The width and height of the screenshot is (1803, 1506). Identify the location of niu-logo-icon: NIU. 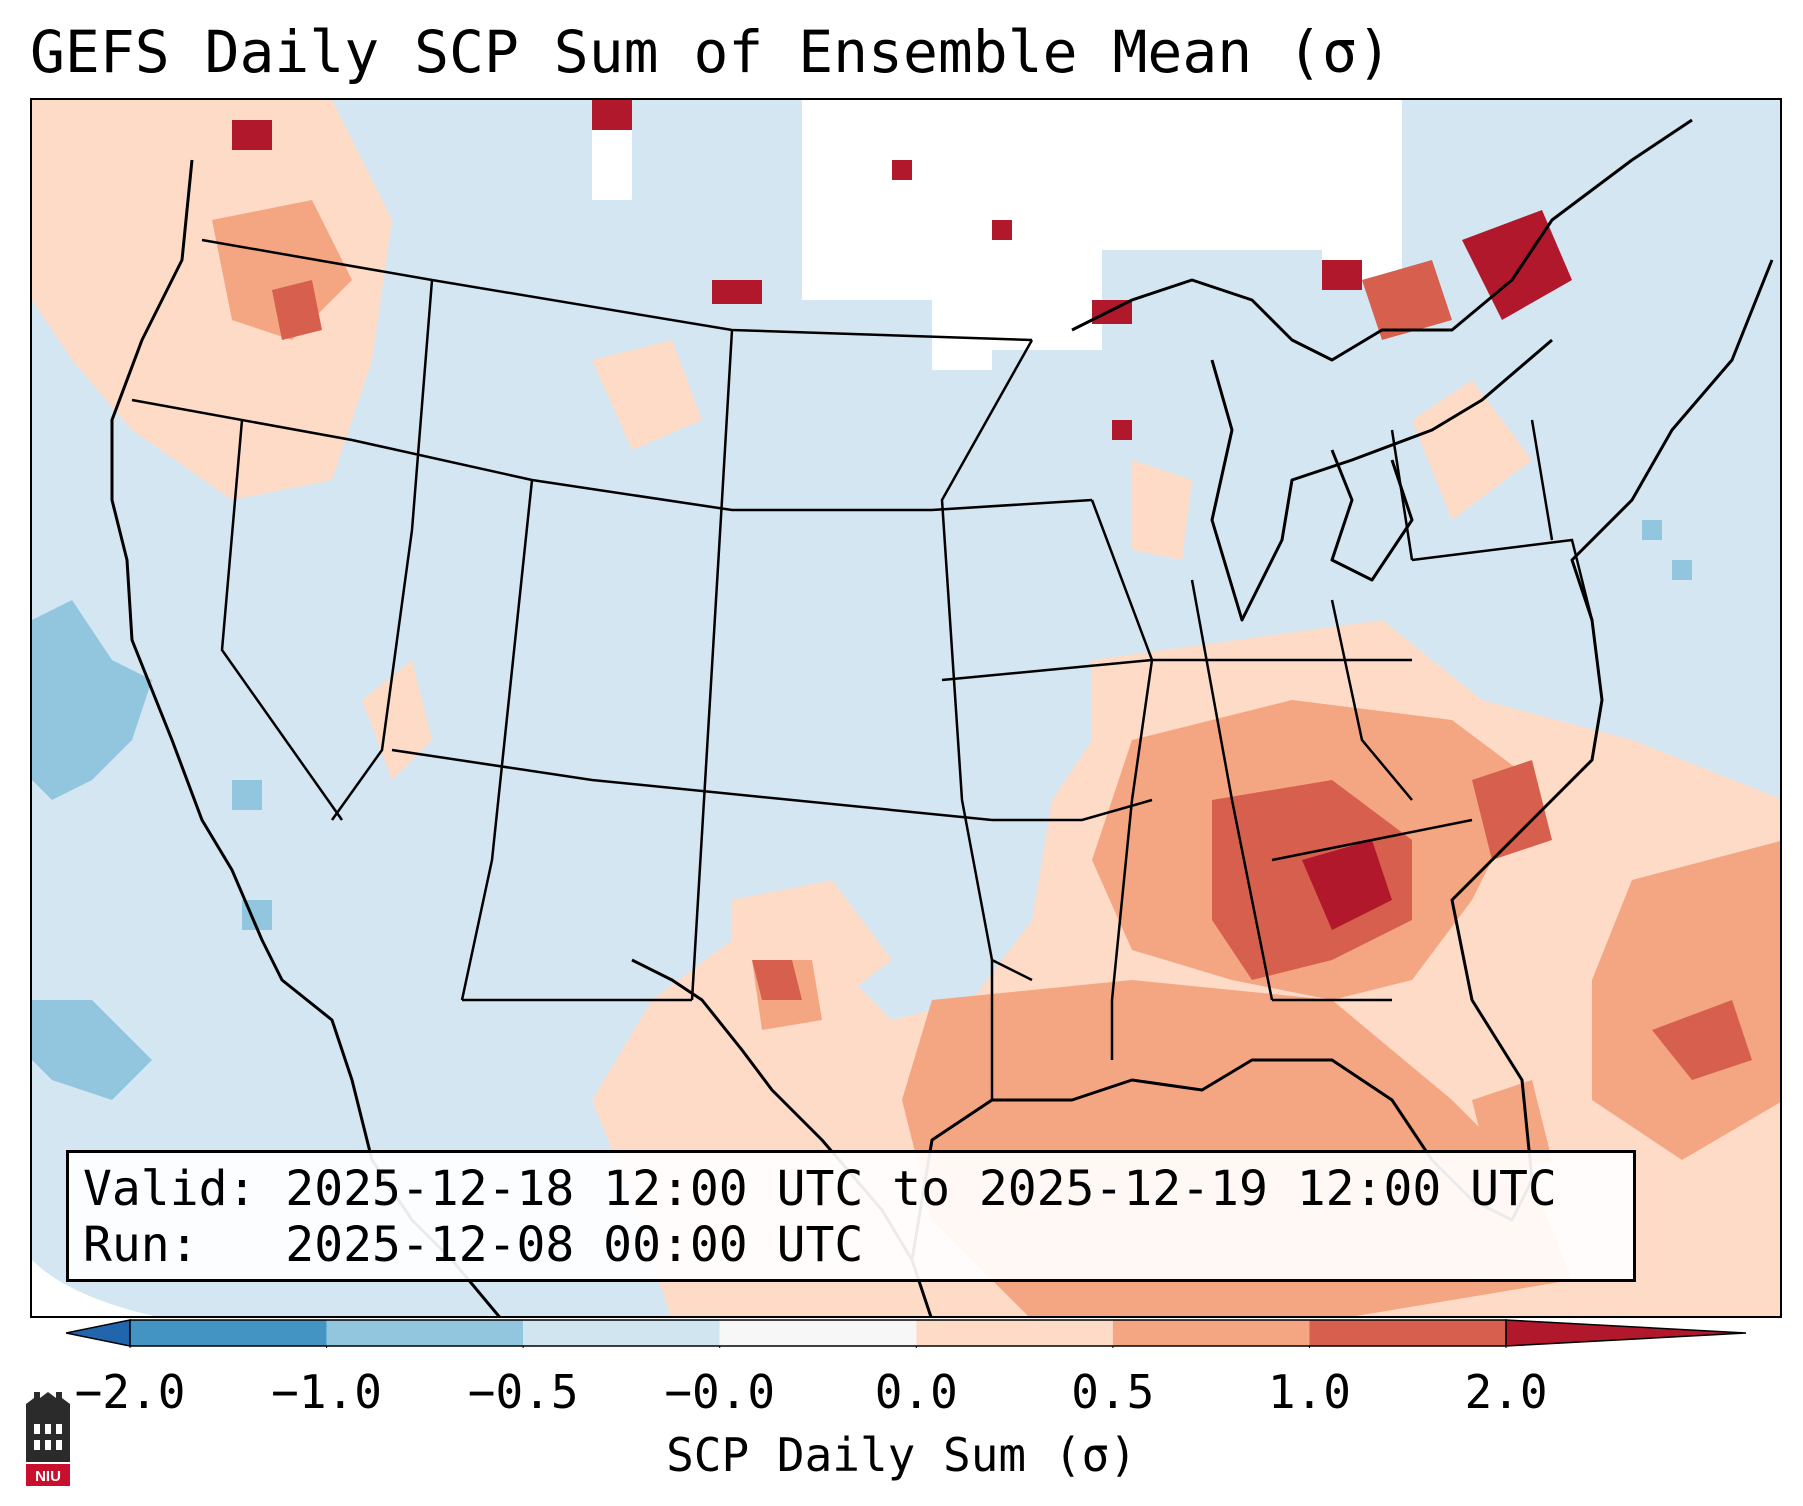
(48, 1439).